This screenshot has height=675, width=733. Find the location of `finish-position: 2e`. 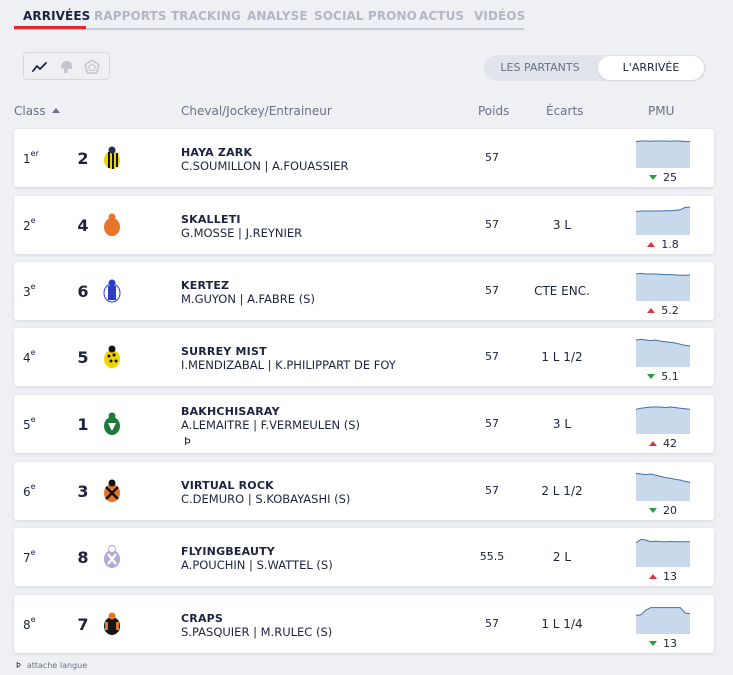

finish-position: 2e is located at coordinates (29, 224).